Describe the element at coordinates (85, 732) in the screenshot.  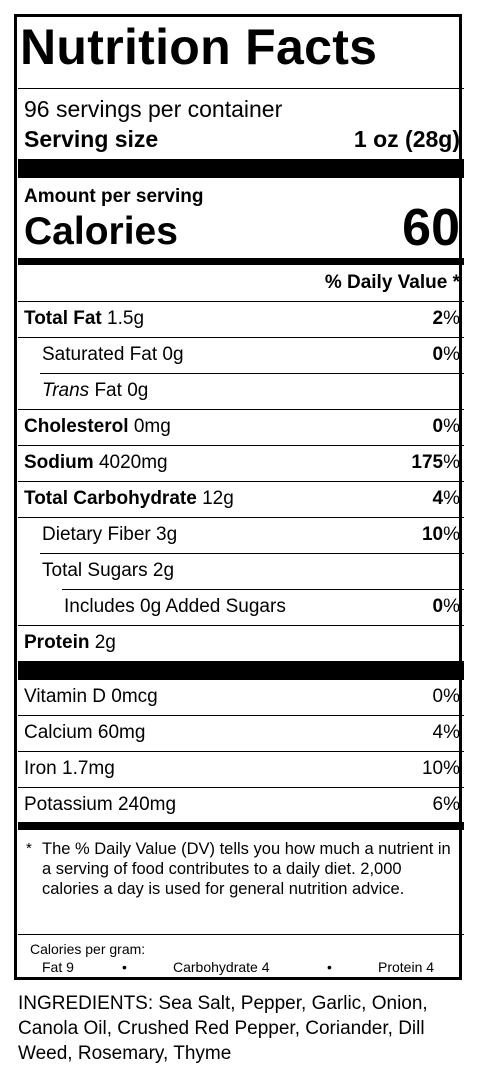
I see `calcium: Calcium 60mg` at that location.